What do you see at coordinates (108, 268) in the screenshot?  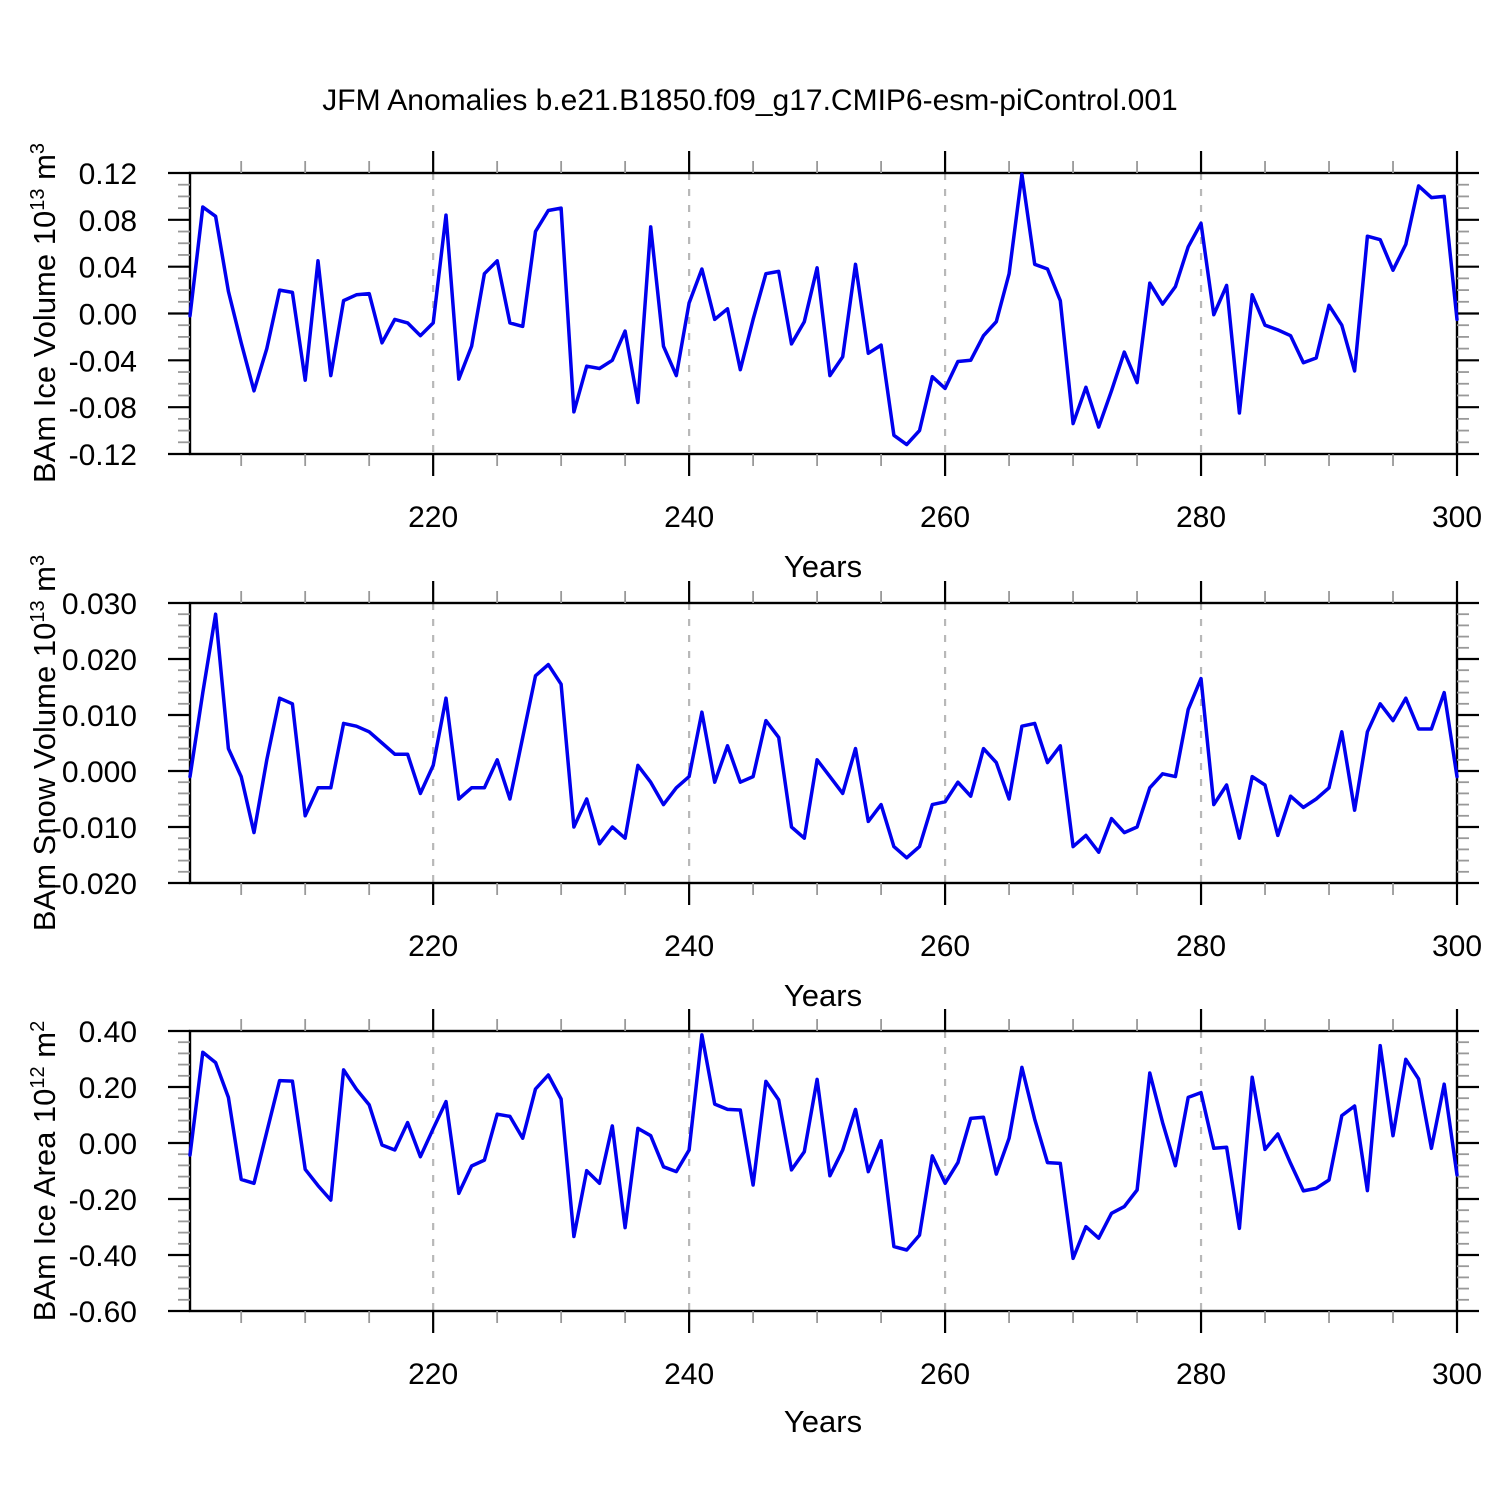 I see `y-tick-label: 0.04` at bounding box center [108, 268].